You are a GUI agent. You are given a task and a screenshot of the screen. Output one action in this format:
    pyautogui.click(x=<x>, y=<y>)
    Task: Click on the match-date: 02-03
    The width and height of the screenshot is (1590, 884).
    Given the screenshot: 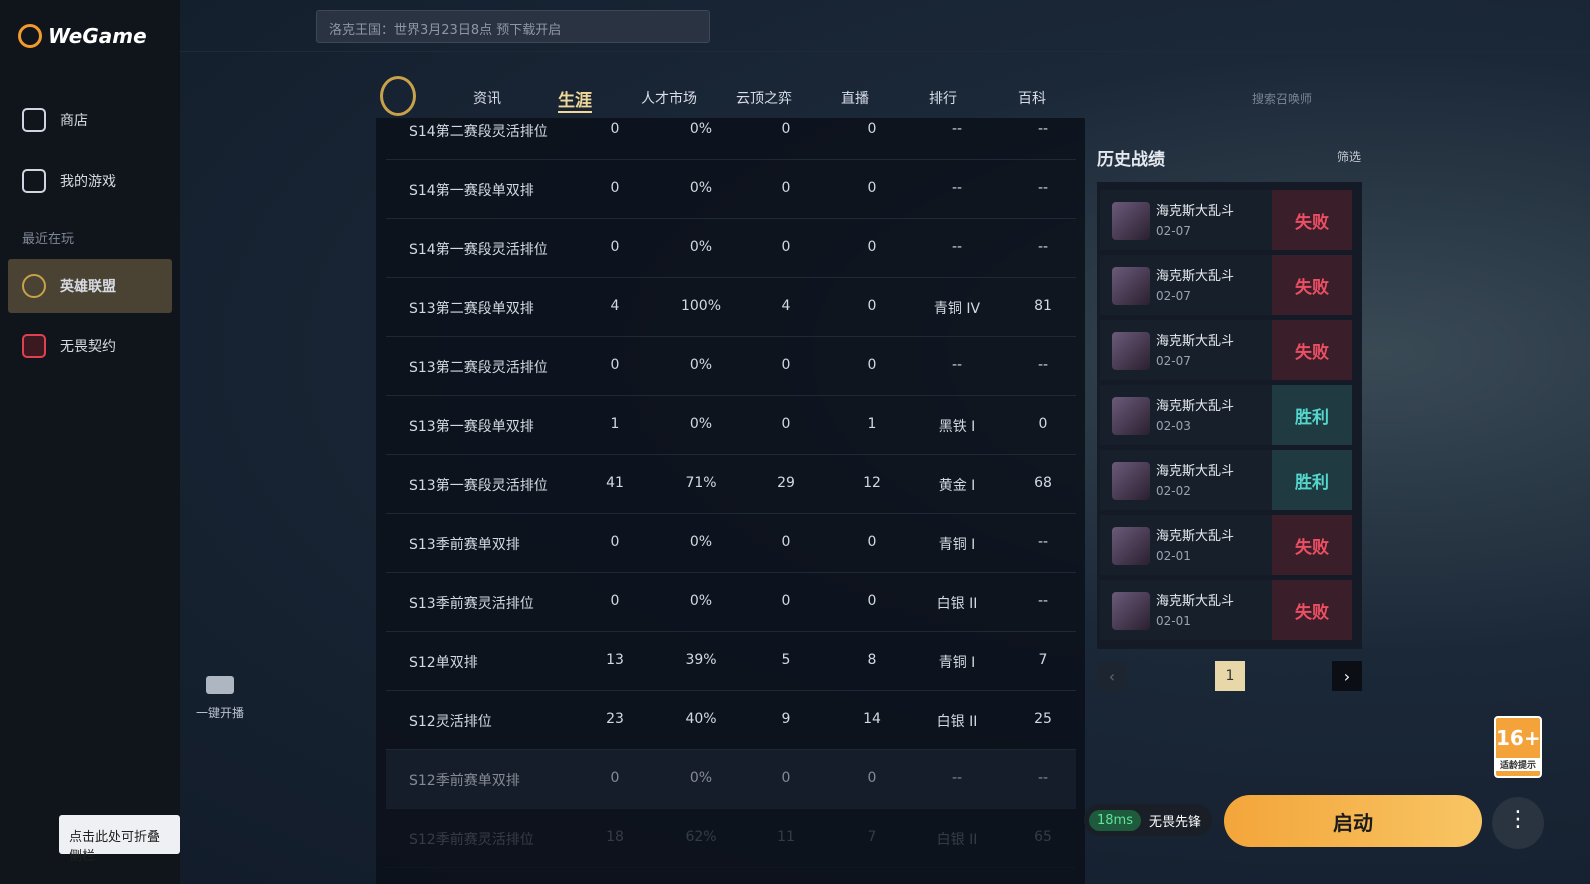 What is the action you would take?
    pyautogui.click(x=1173, y=426)
    